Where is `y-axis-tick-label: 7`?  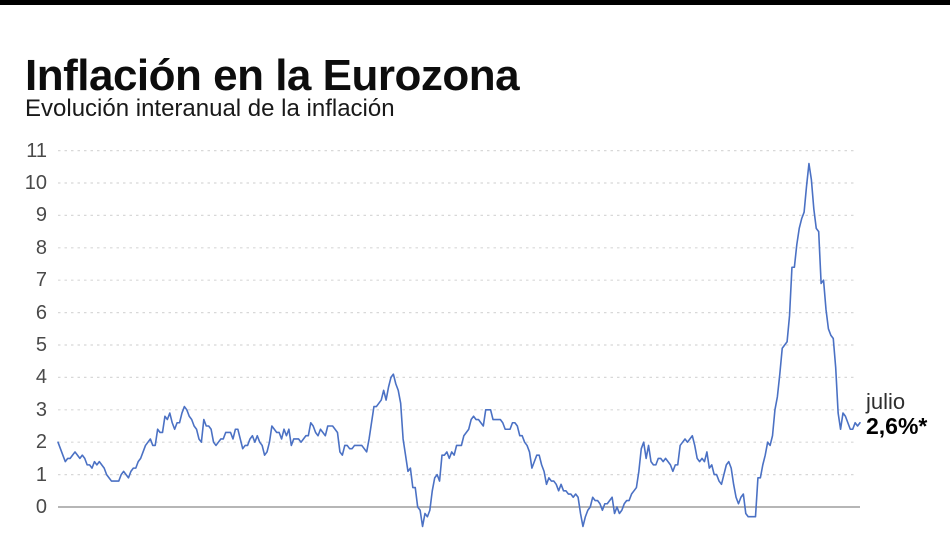
y-axis-tick-label: 7 is located at coordinates (41, 280).